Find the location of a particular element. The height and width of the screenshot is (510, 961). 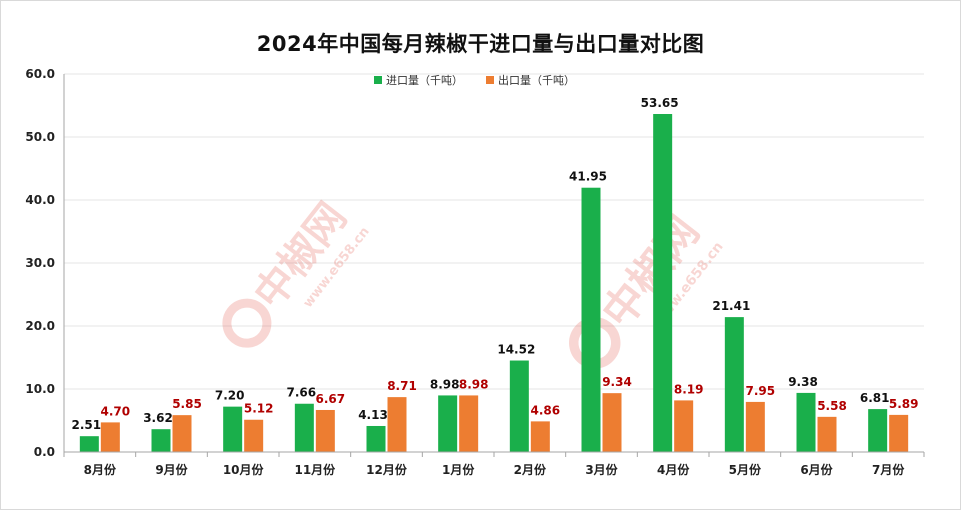

x-tick-label: 9月份 is located at coordinates (171, 469).